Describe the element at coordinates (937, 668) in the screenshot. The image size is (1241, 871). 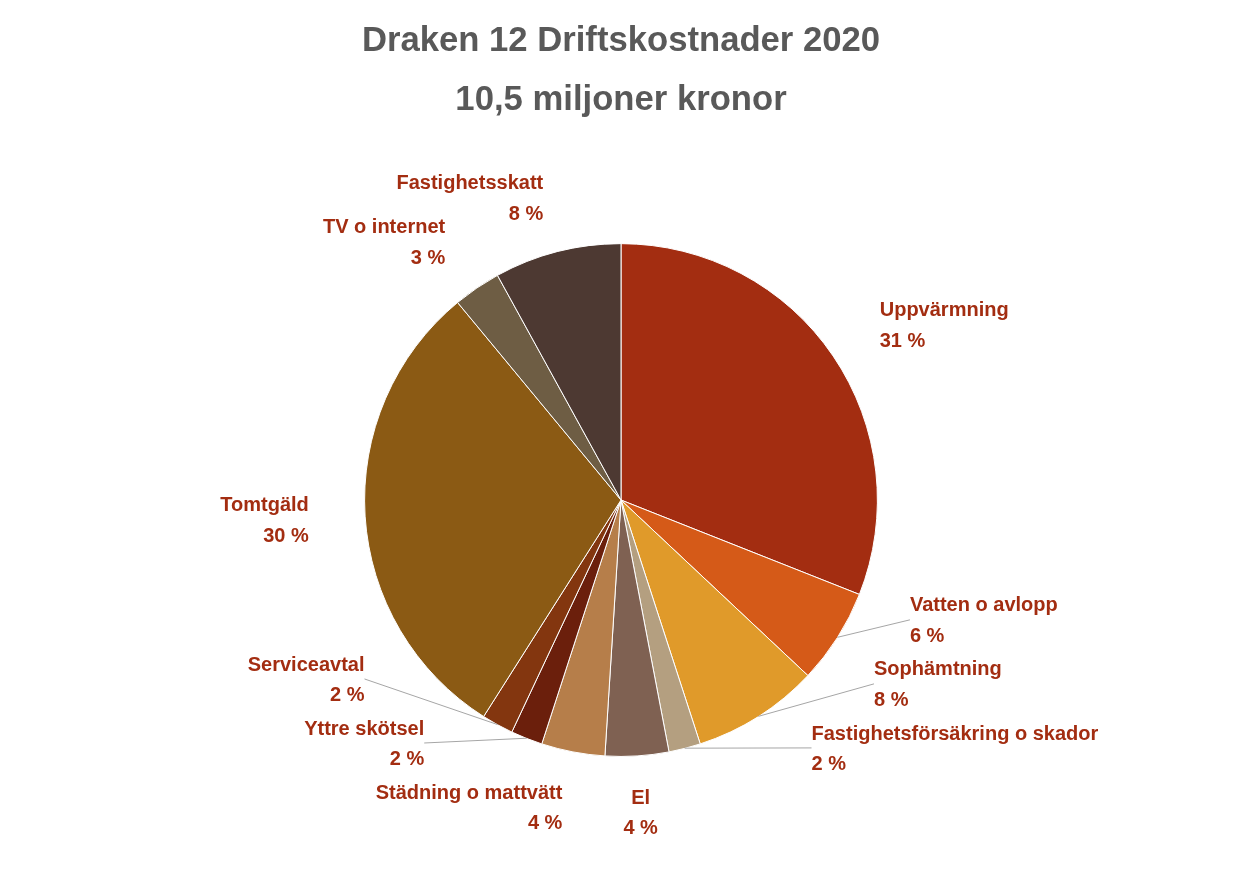
I see `slice-label: Sophämtning` at that location.